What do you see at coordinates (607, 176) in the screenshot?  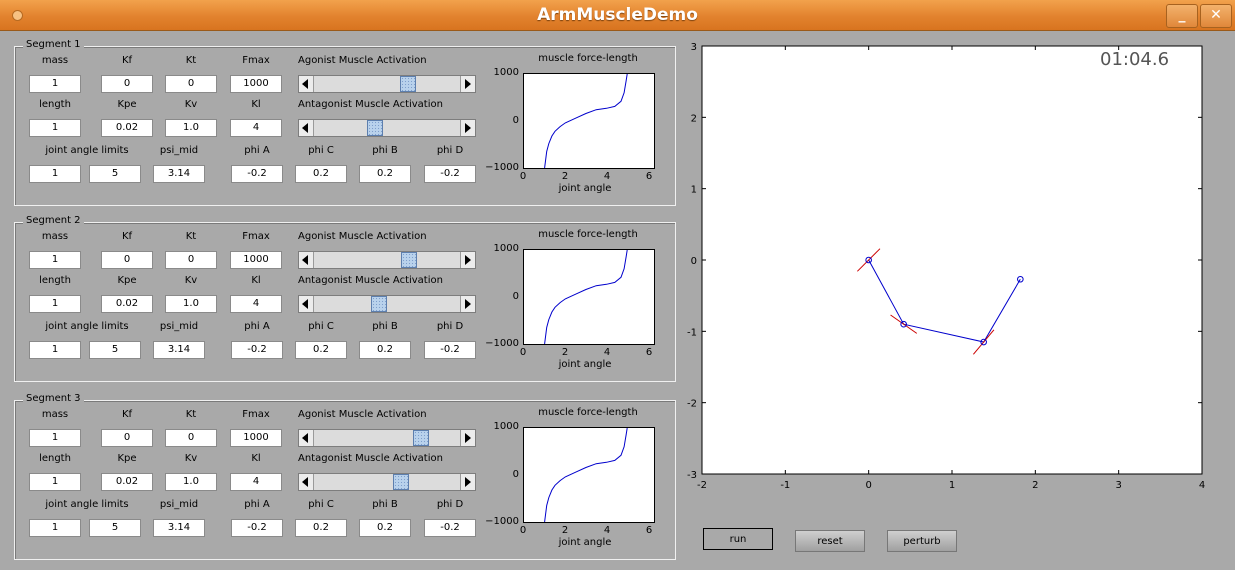 I see `force-xtick-label: 4` at bounding box center [607, 176].